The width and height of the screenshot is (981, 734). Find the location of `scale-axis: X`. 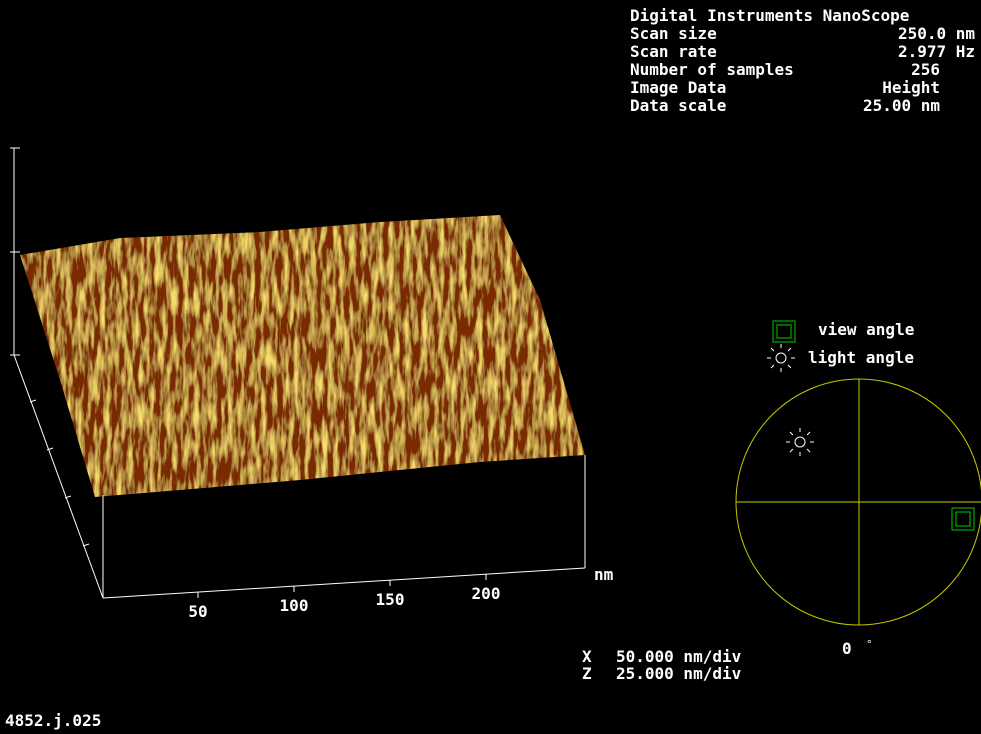

scale-axis: X is located at coordinates (587, 656).